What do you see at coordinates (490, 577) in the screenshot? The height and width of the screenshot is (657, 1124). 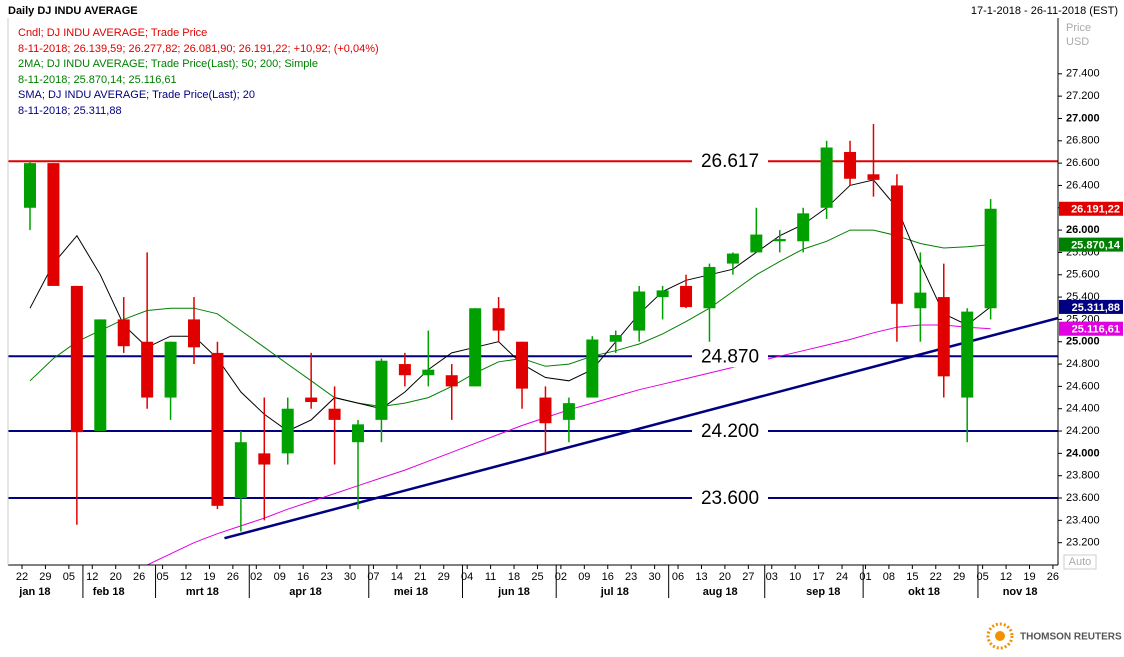 I see `x-tick-label: 11` at bounding box center [490, 577].